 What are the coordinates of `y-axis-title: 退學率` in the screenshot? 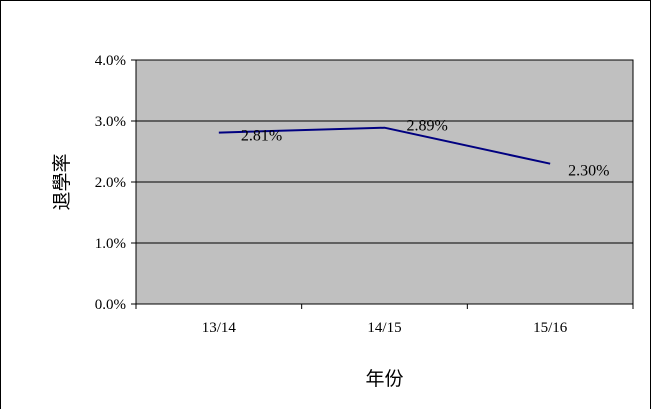 It's located at (62, 181).